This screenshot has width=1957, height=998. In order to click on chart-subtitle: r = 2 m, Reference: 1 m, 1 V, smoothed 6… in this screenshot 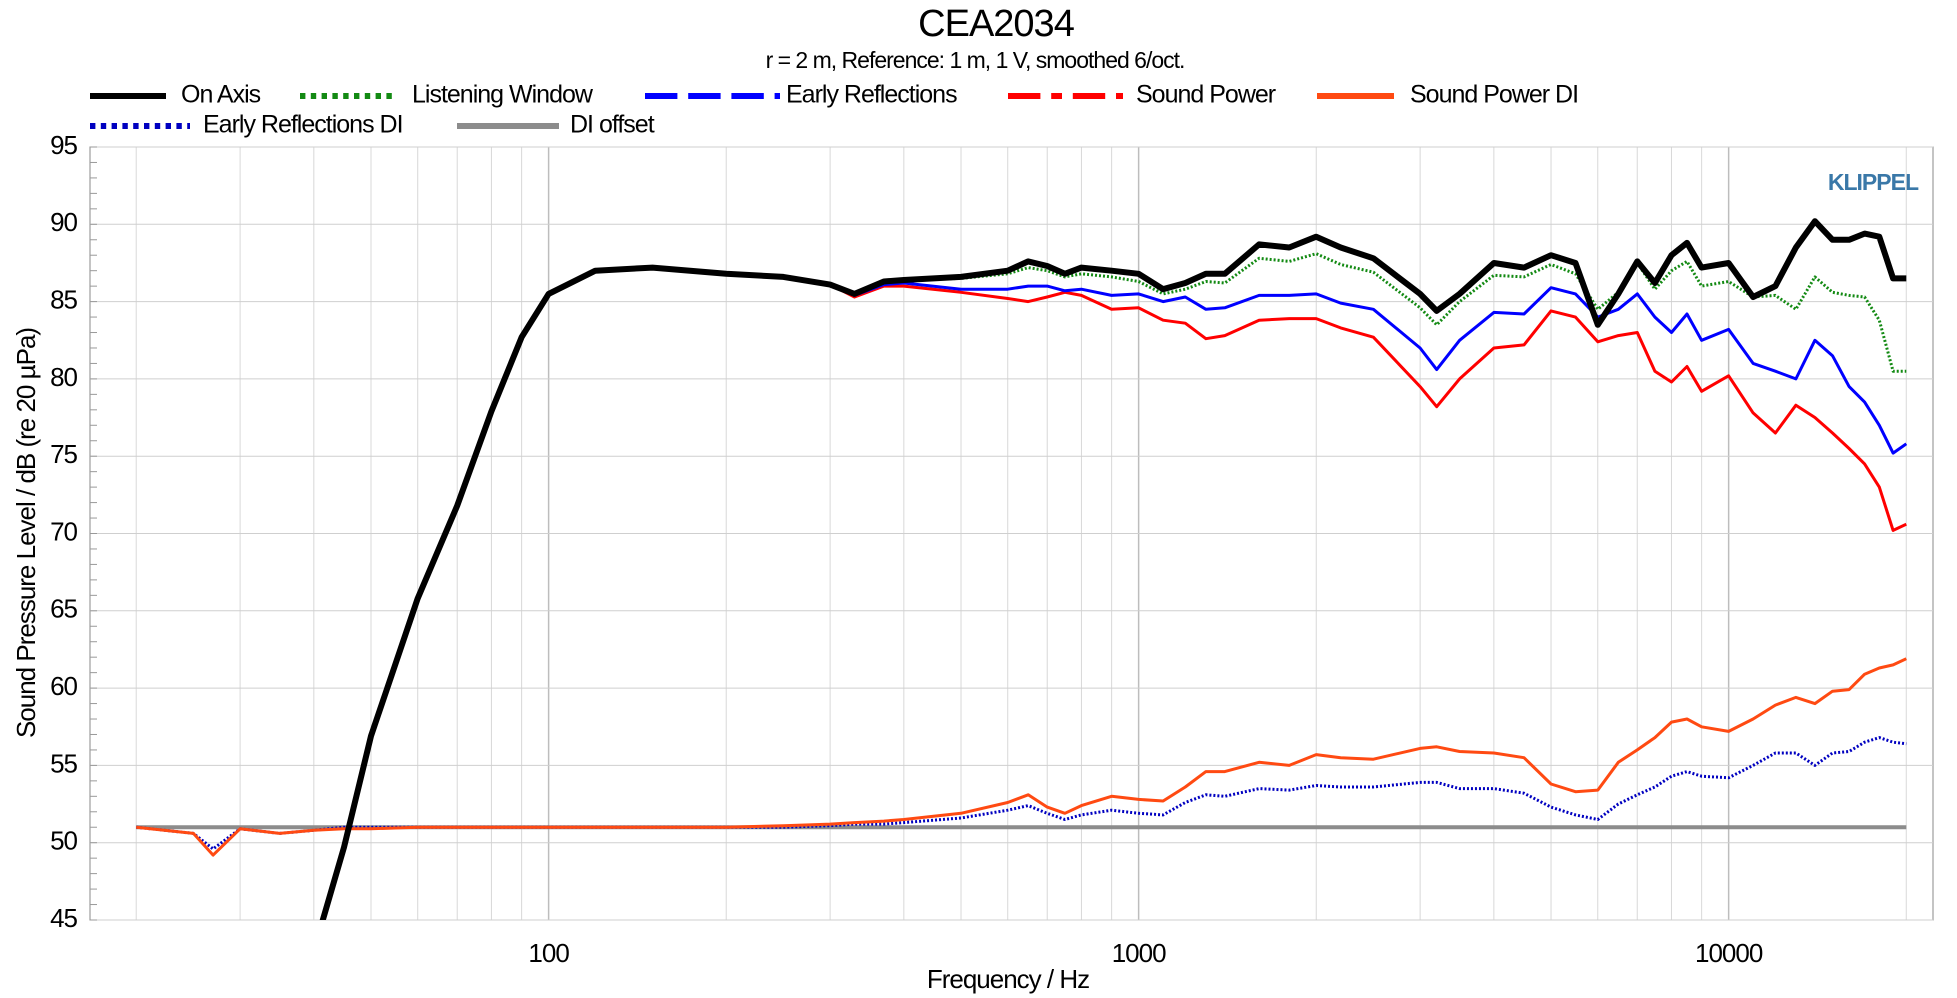, I will do `click(975, 60)`.